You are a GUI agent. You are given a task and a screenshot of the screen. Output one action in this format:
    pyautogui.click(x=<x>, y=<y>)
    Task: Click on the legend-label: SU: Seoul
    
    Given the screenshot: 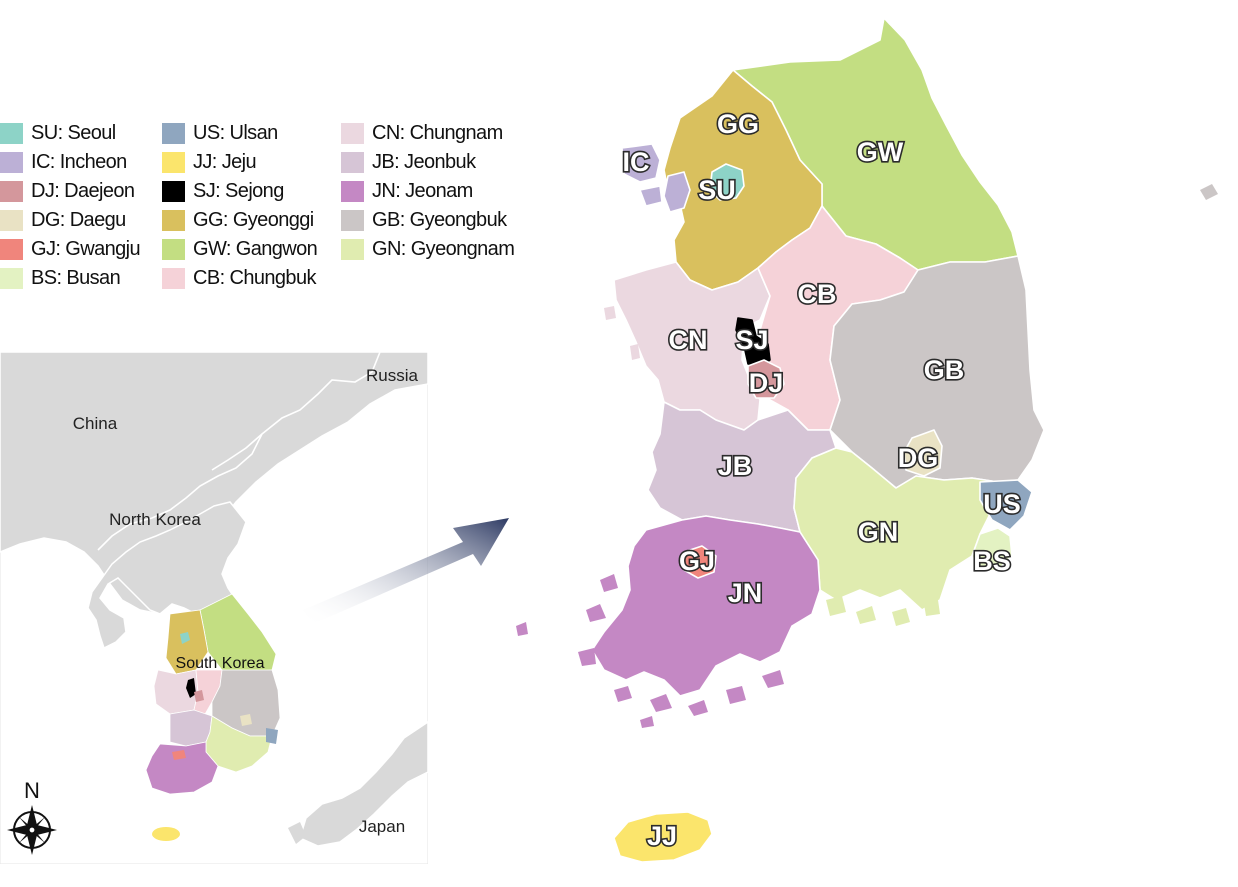 What is the action you would take?
    pyautogui.click(x=73, y=132)
    